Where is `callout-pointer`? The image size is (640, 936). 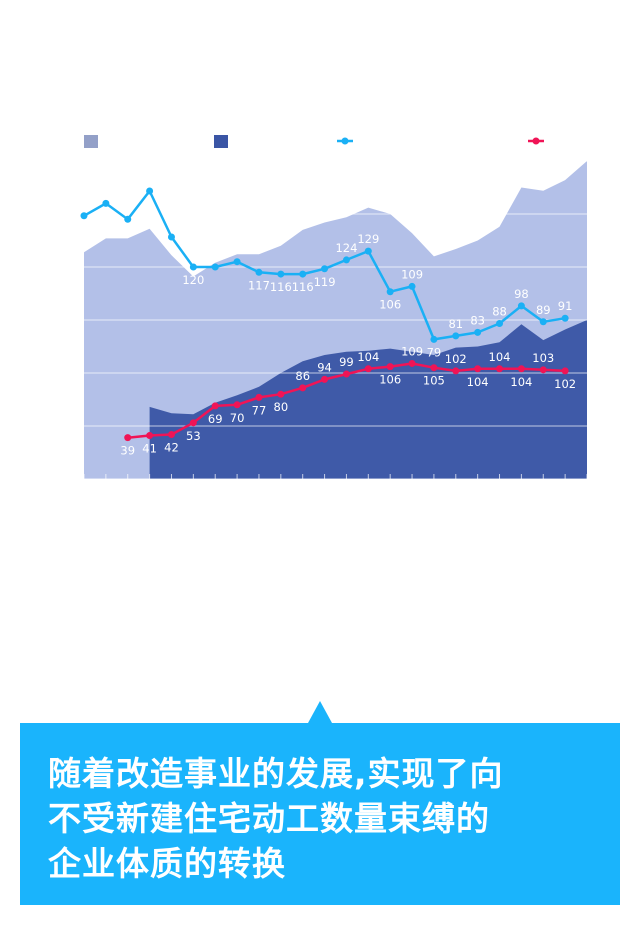 callout-pointer is located at coordinates (320, 712).